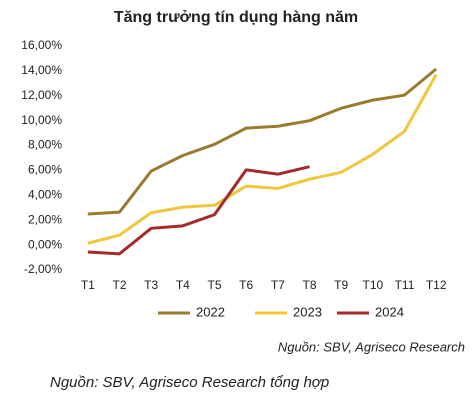 Image resolution: width=473 pixels, height=402 pixels. What do you see at coordinates (309, 285) in the screenshot?
I see `x-tick-label: T8` at bounding box center [309, 285].